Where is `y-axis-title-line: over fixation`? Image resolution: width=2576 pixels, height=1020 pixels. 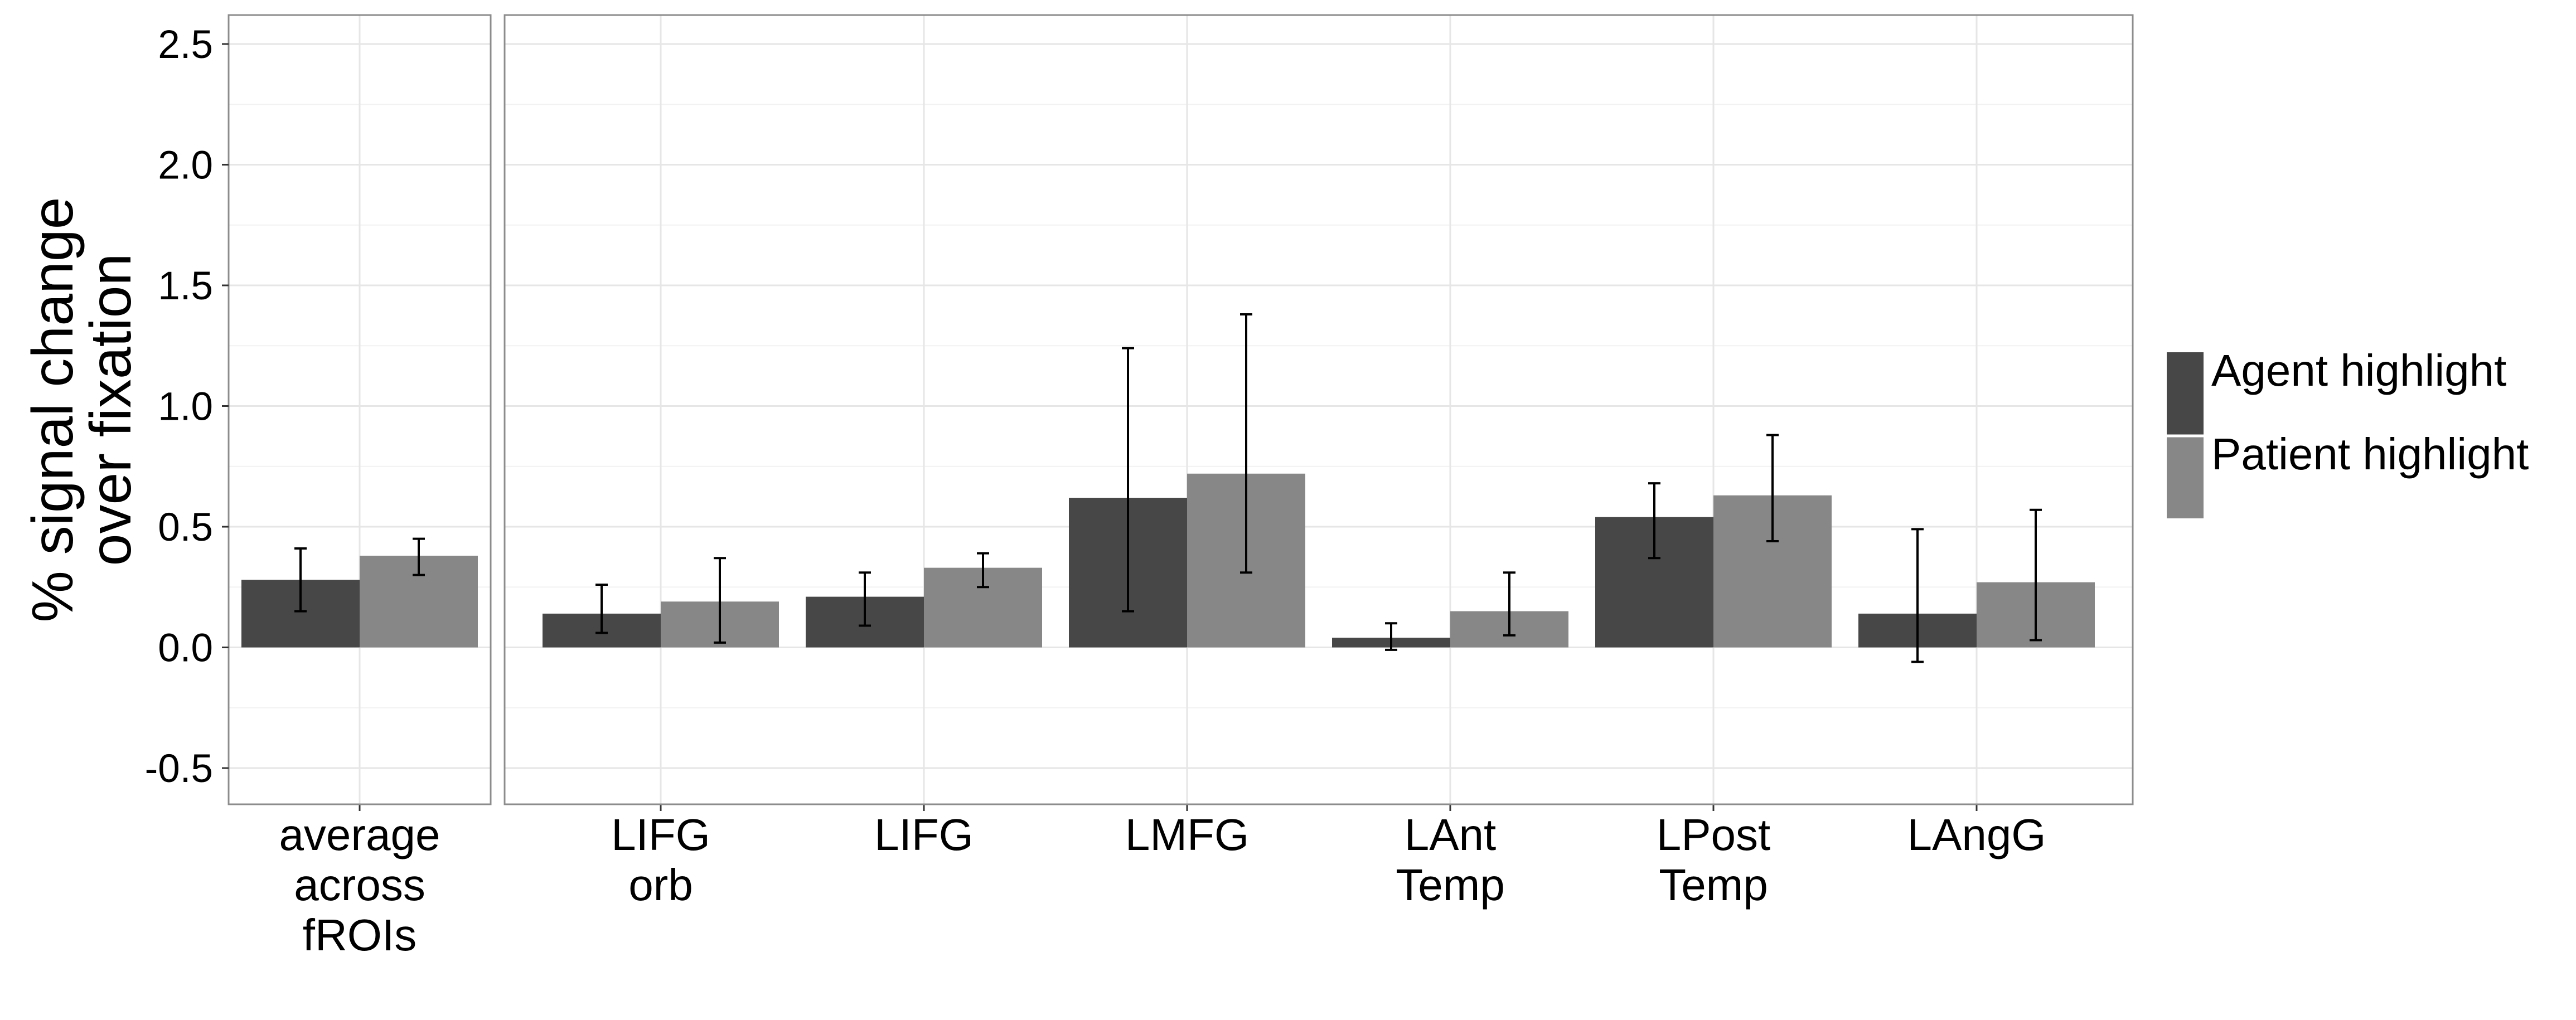 y-axis-title-line: over fixation is located at coordinates (111, 410).